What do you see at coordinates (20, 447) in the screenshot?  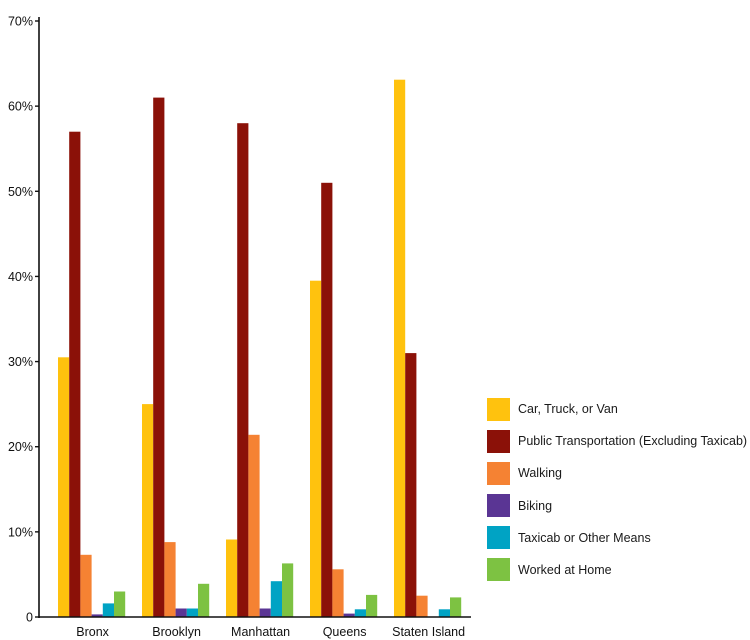 I see `y-tick-label: 20%` at bounding box center [20, 447].